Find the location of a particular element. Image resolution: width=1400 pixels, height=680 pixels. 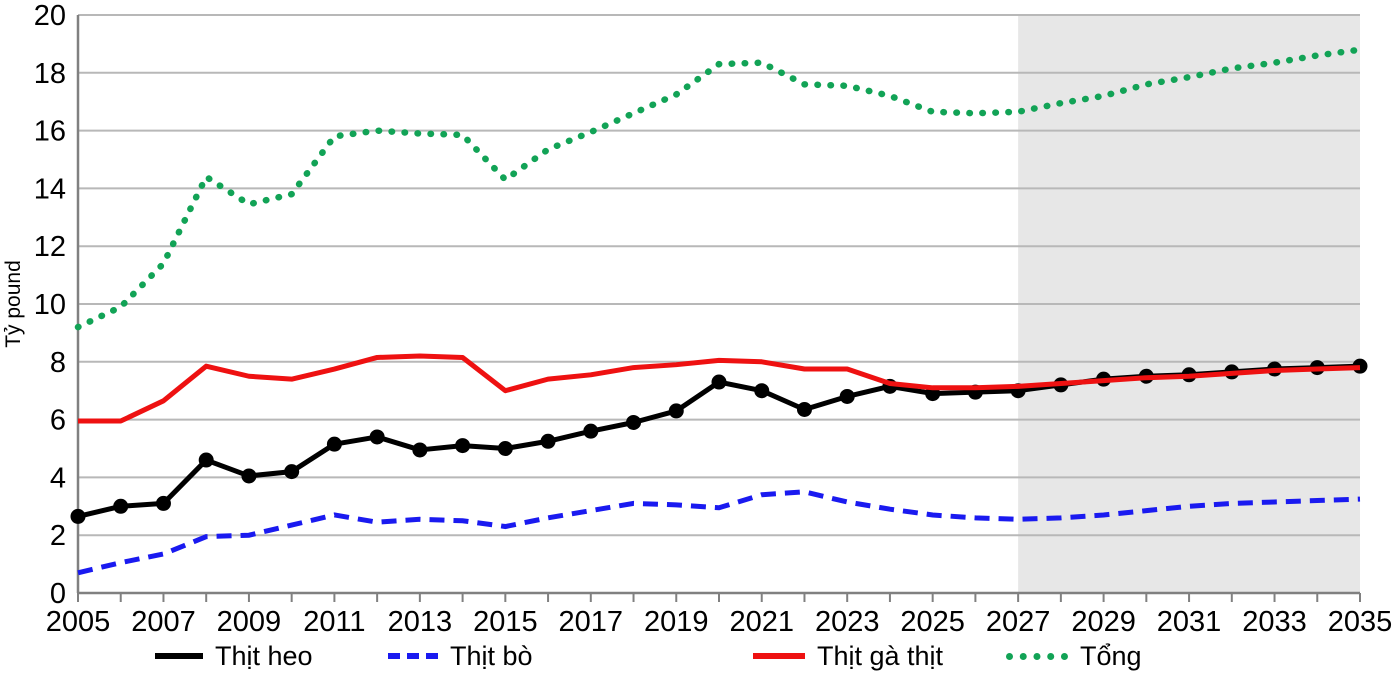

series-line-thit-bo is located at coordinates (719, 532).